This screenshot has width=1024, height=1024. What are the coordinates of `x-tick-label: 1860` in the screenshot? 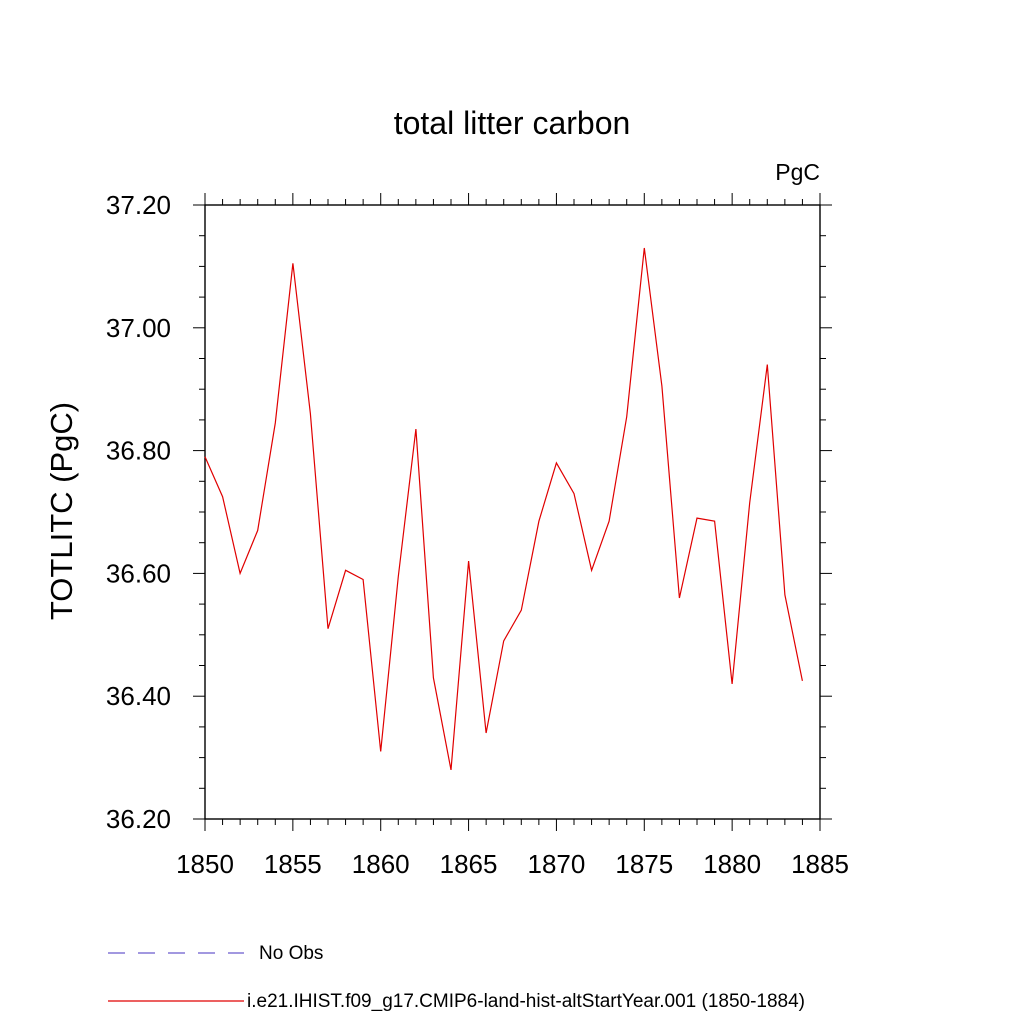 It's located at (381, 864).